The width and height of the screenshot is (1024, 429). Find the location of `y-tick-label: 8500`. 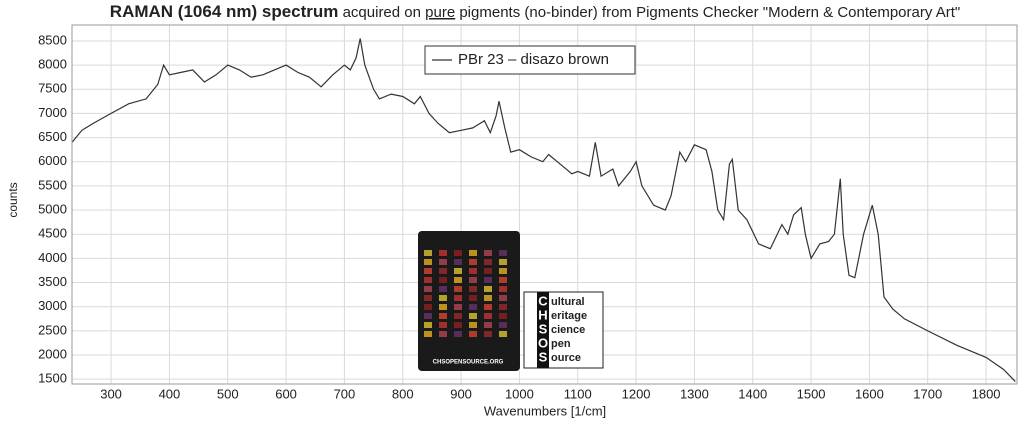

y-tick-label: 8500 is located at coordinates (52, 39).